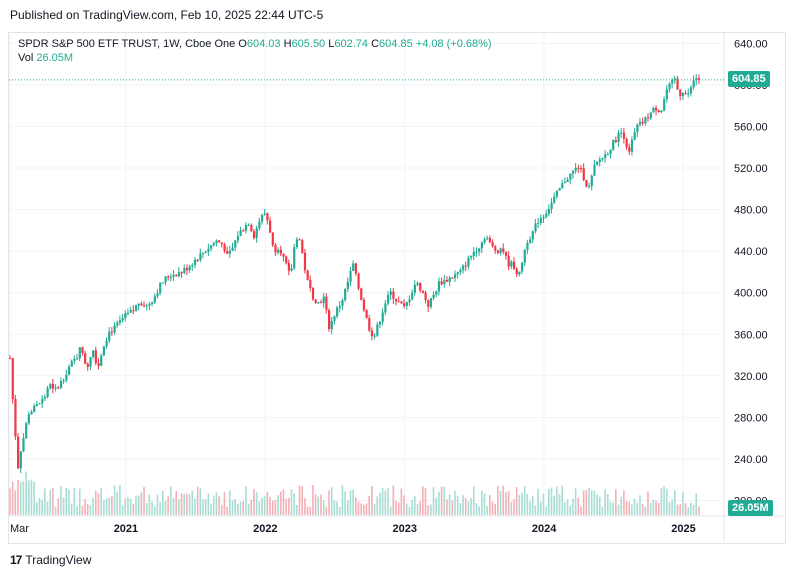  Describe the element at coordinates (749, 78) in the screenshot. I see `last-price-tag: 604.85` at that location.